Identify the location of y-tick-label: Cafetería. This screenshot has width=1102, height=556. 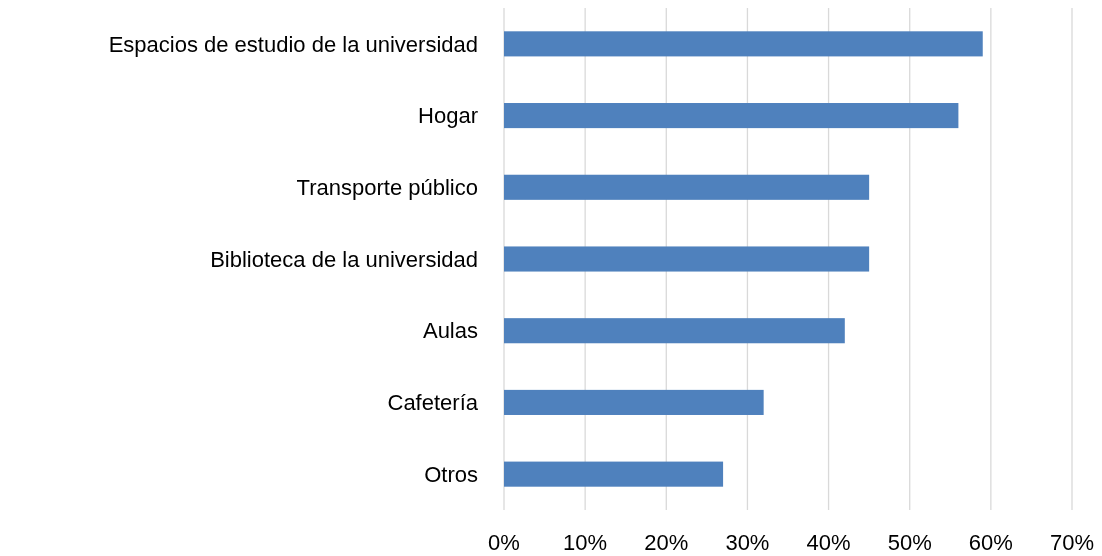
(433, 403).